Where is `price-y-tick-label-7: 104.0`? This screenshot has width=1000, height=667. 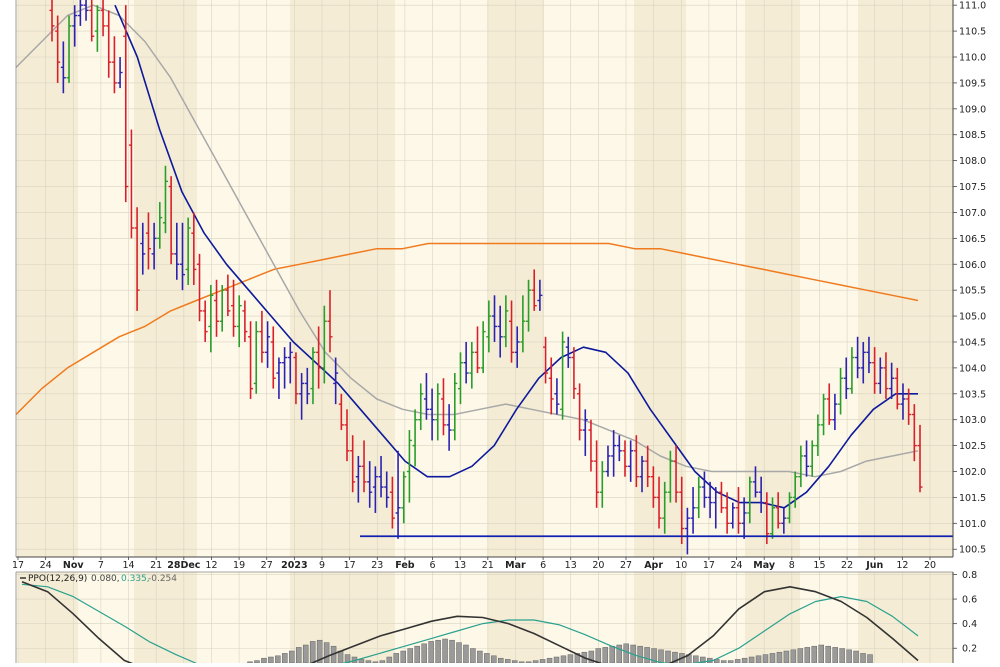 price-y-tick-label-7: 104.0 is located at coordinates (972, 368).